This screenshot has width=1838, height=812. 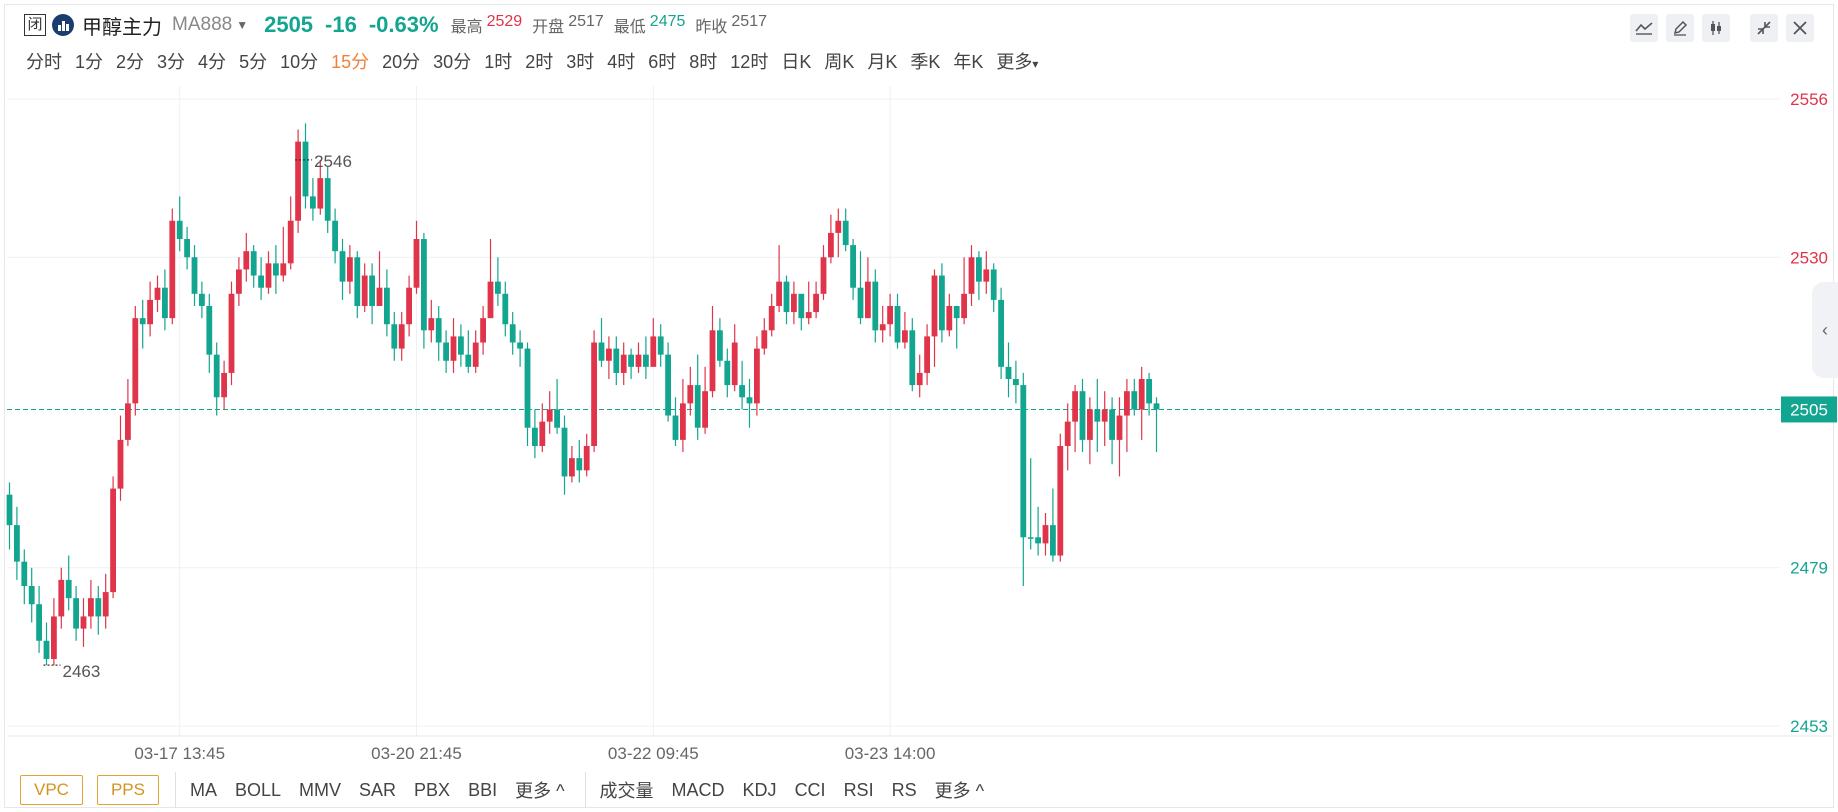 What do you see at coordinates (1825, 330) in the screenshot?
I see `side-panel-toggle: ‹` at bounding box center [1825, 330].